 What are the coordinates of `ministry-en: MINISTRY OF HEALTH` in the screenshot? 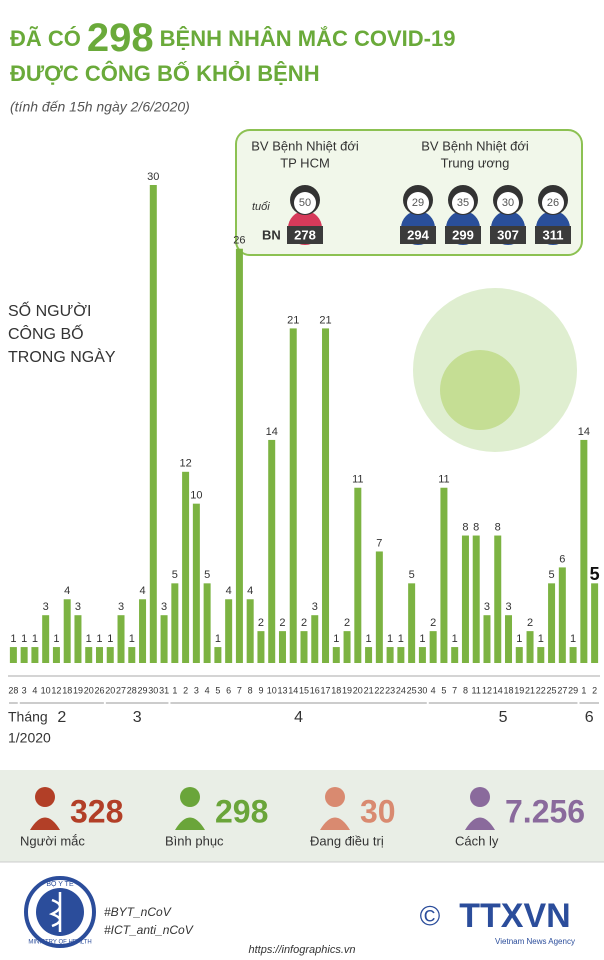 It's located at (59, 943).